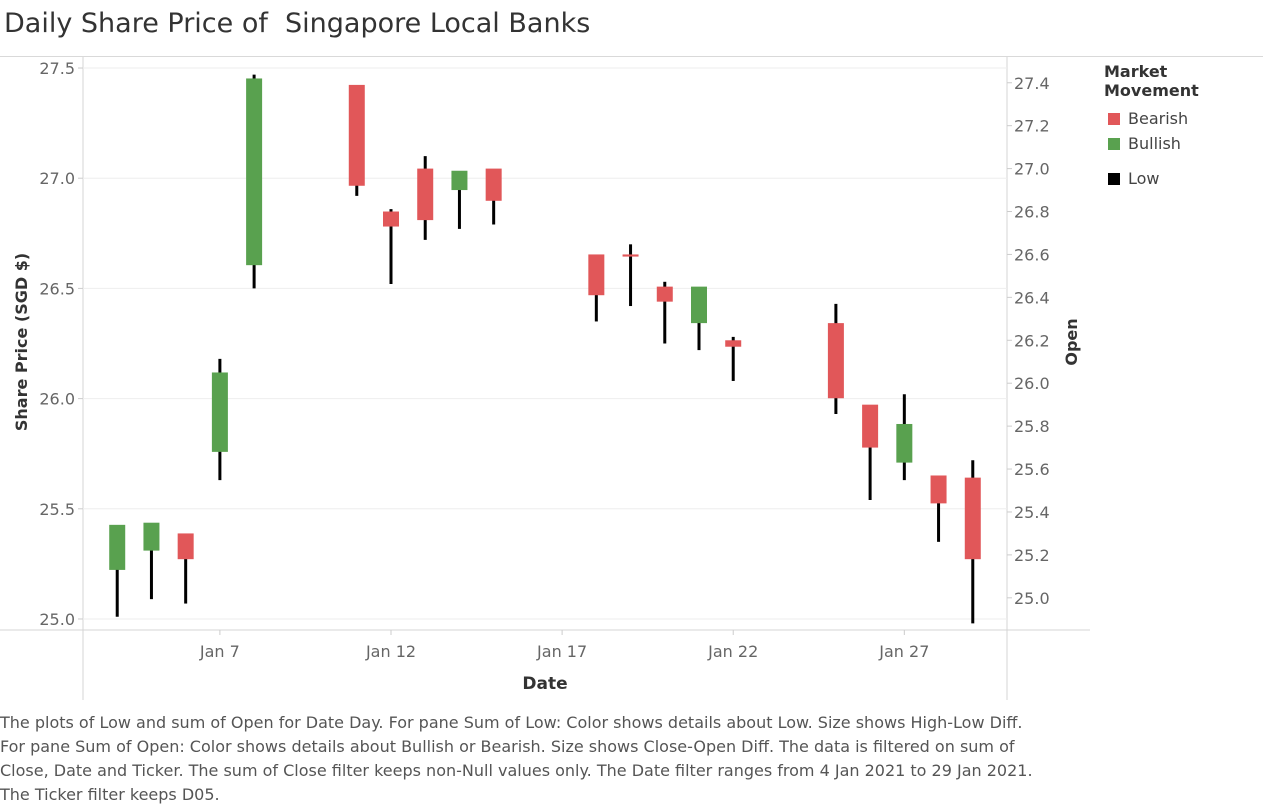 This screenshot has height=810, width=1263. What do you see at coordinates (1032, 598) in the screenshot?
I see `right-tick-label: 25.0` at bounding box center [1032, 598].